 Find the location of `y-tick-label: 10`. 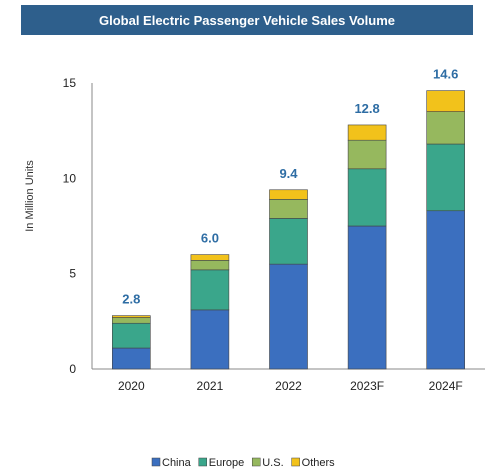

y-tick-label: 10 is located at coordinates (70, 178).